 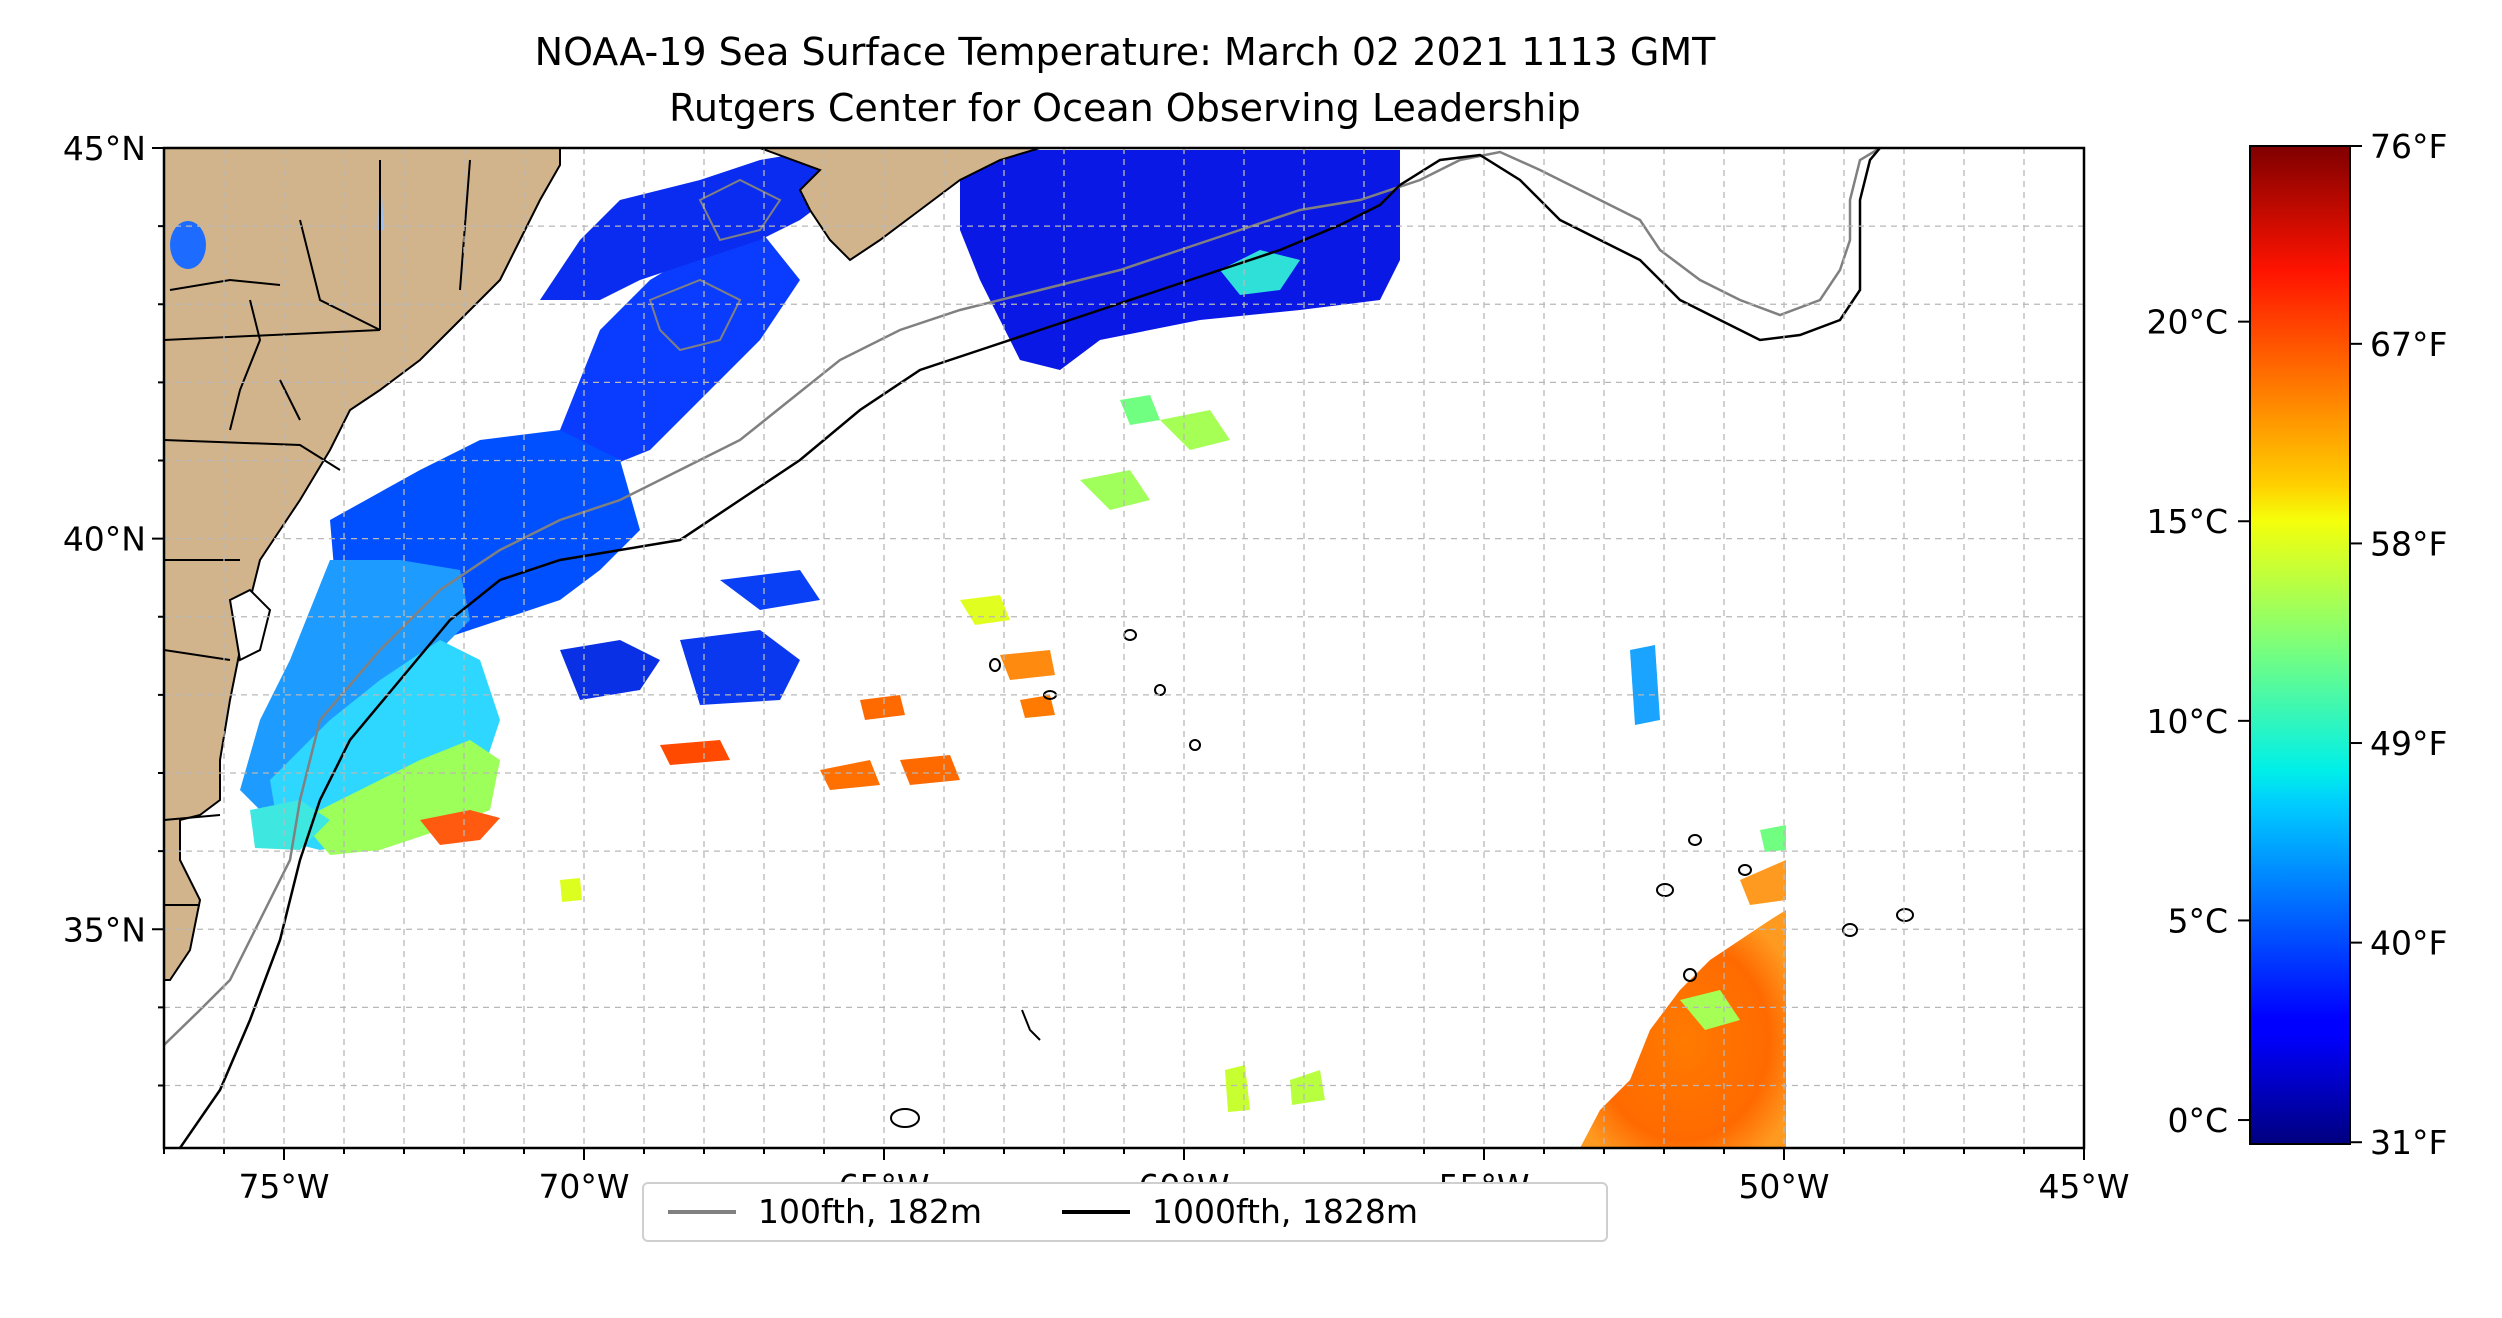 I want to click on isobath-legend: 100fth, 182m 1000fth, 1828m, so click(x=1125, y=1212).